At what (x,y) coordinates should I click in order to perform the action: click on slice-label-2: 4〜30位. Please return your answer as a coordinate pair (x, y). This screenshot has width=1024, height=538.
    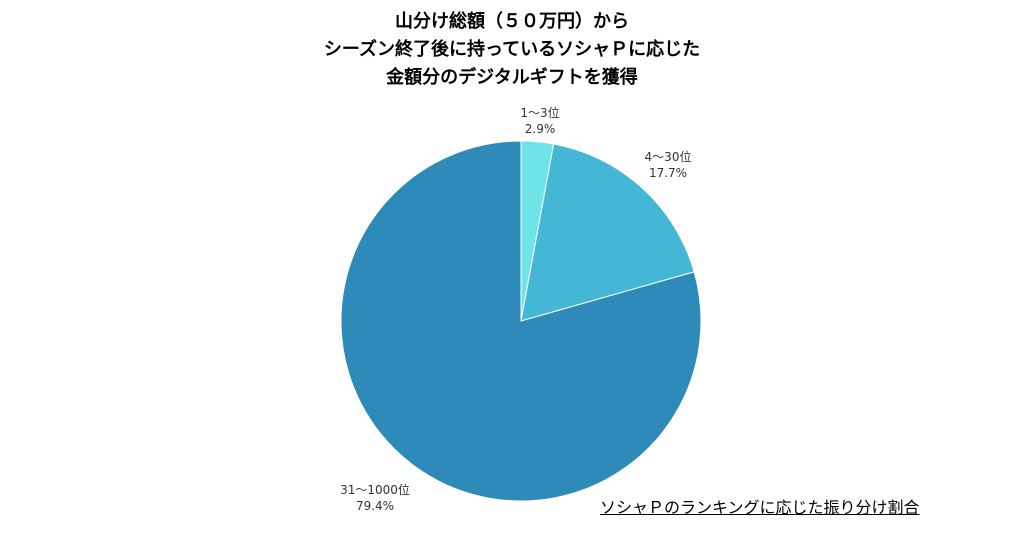
    Looking at the image, I should click on (668, 156).